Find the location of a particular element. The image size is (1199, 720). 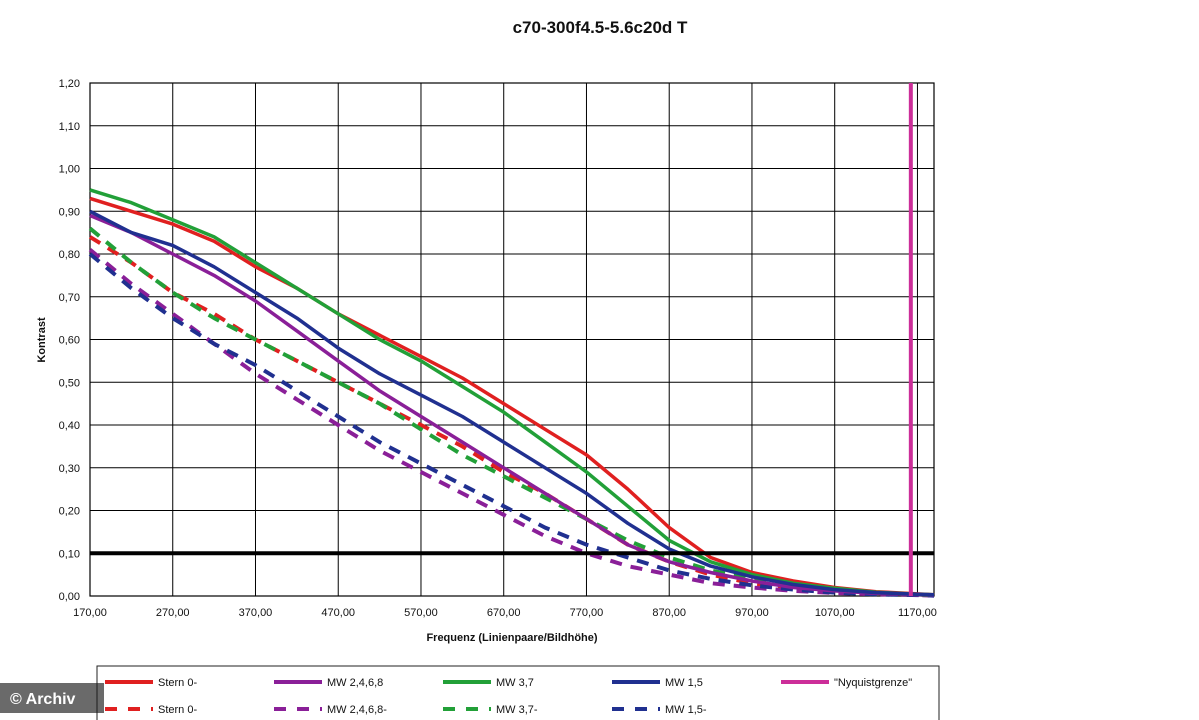

y-axis-title: Kontrast is located at coordinates (42, 340).